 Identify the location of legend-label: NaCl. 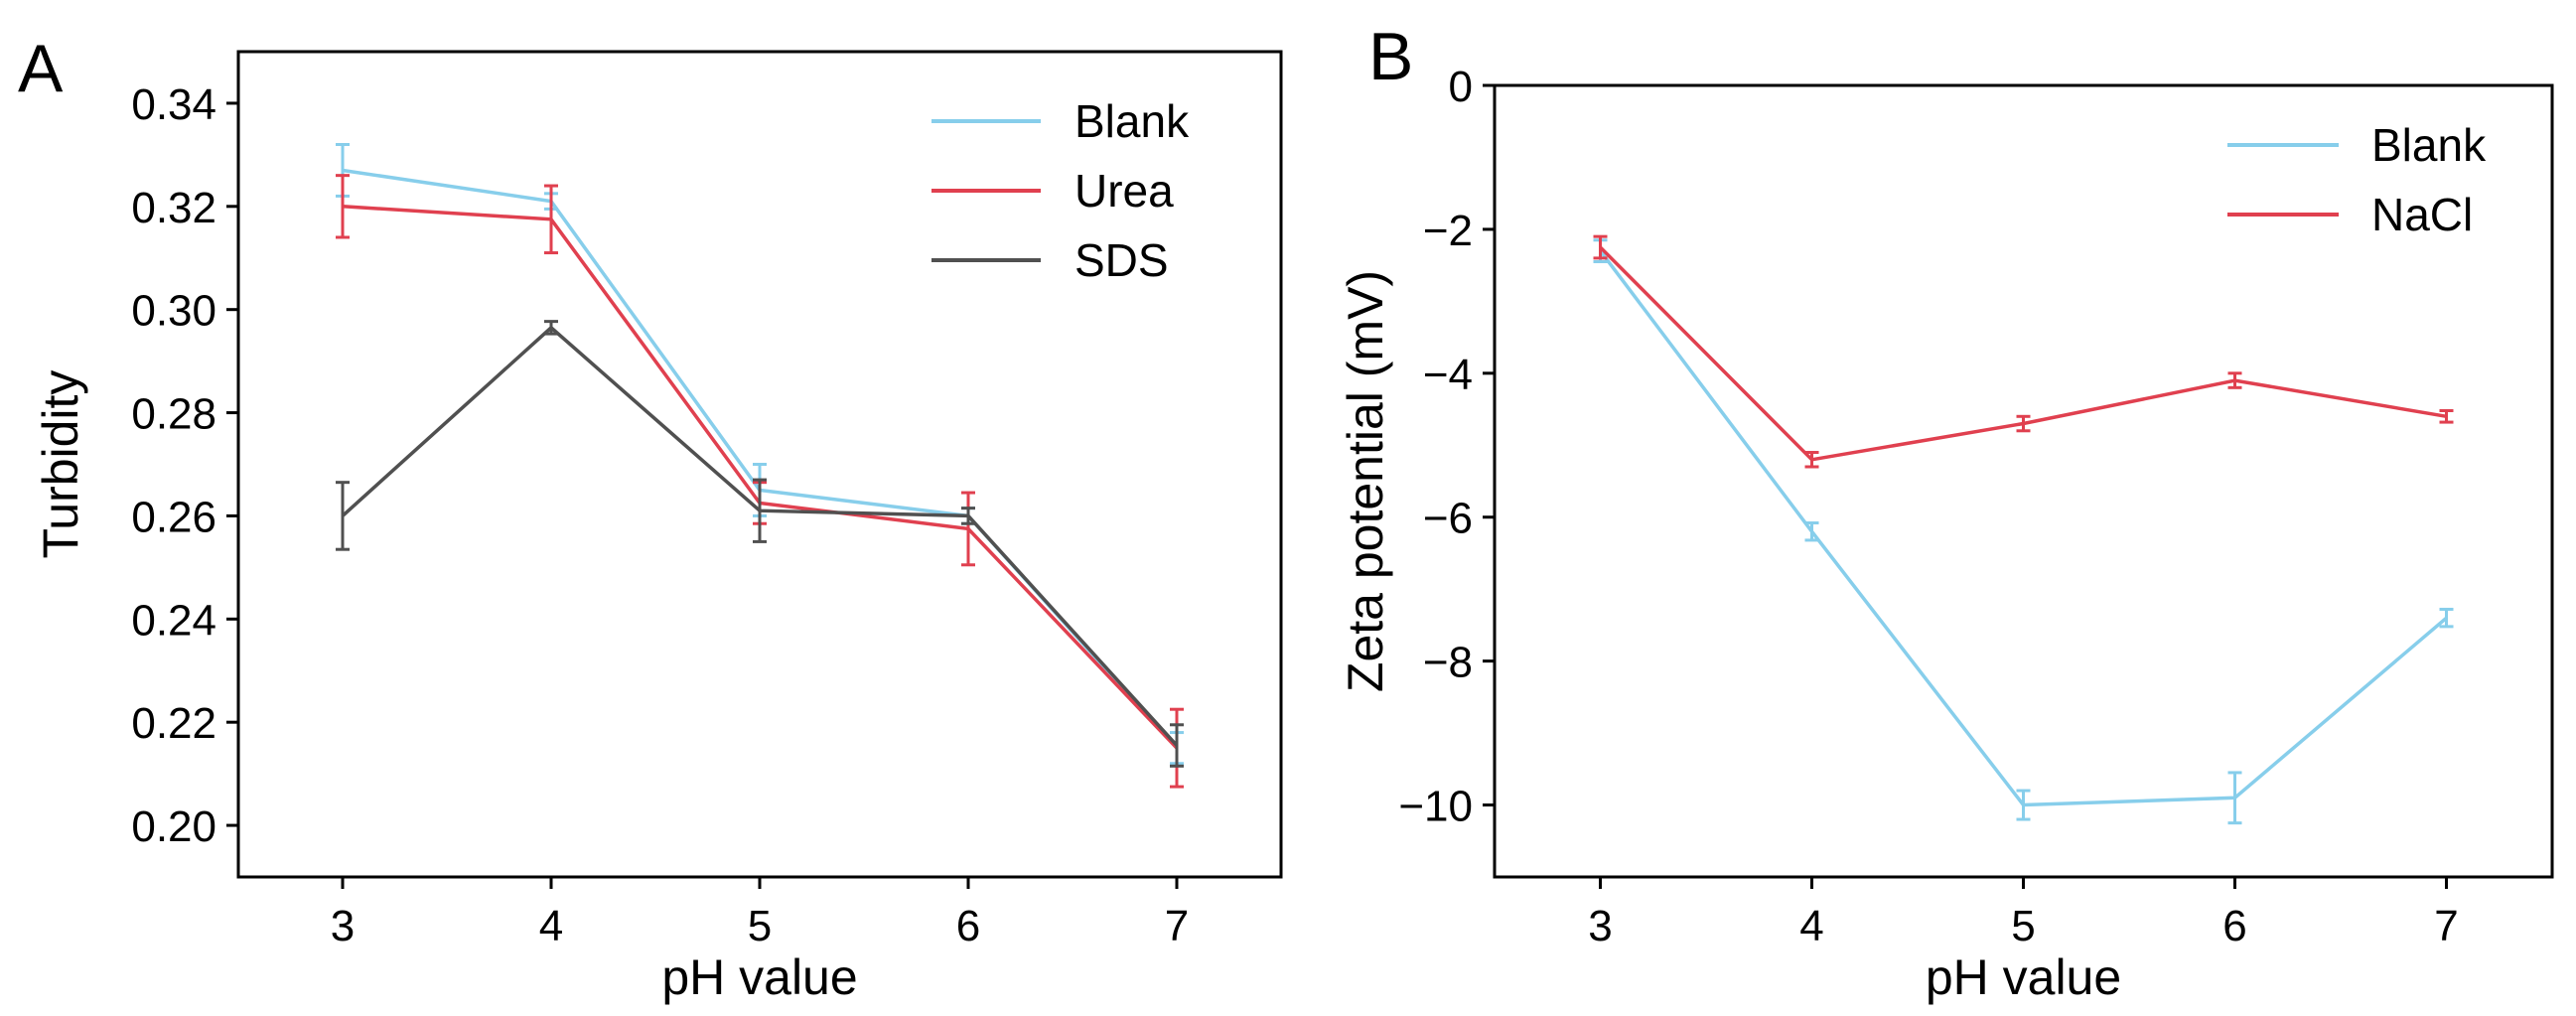
(2422, 214).